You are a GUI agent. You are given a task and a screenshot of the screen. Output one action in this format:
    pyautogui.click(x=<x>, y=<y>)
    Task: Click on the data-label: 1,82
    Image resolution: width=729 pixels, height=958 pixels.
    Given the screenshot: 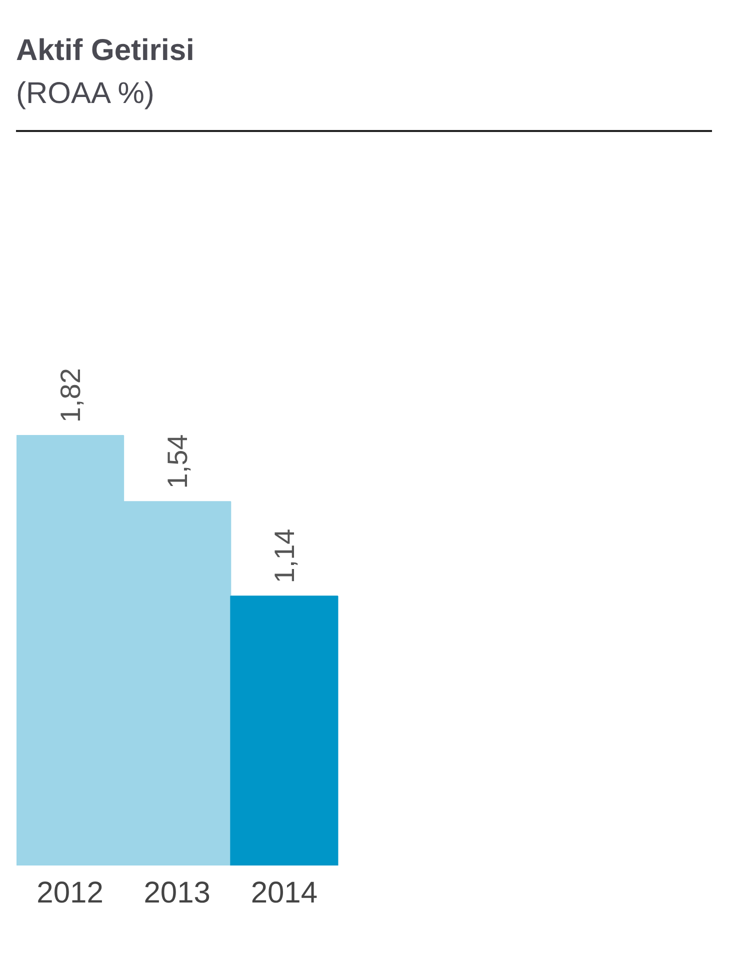 What is the action you would take?
    pyautogui.click(x=70, y=395)
    